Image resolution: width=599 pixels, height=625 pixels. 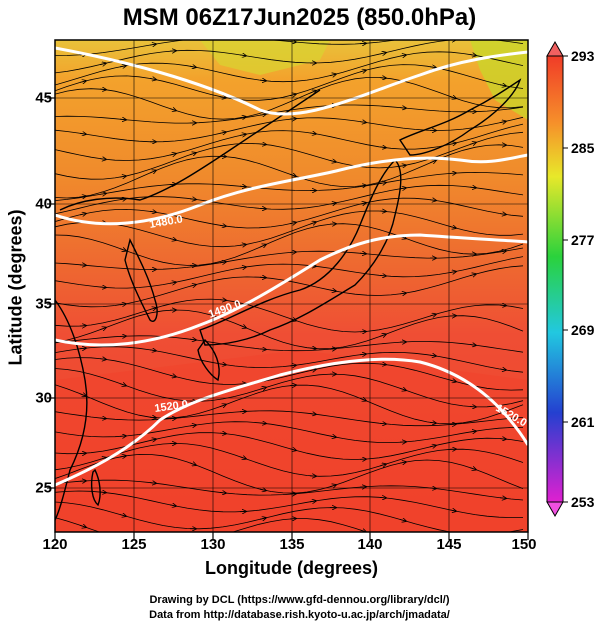 What do you see at coordinates (15, 287) in the screenshot?
I see `y-axis-label: Latitude (degrees)` at bounding box center [15, 287].